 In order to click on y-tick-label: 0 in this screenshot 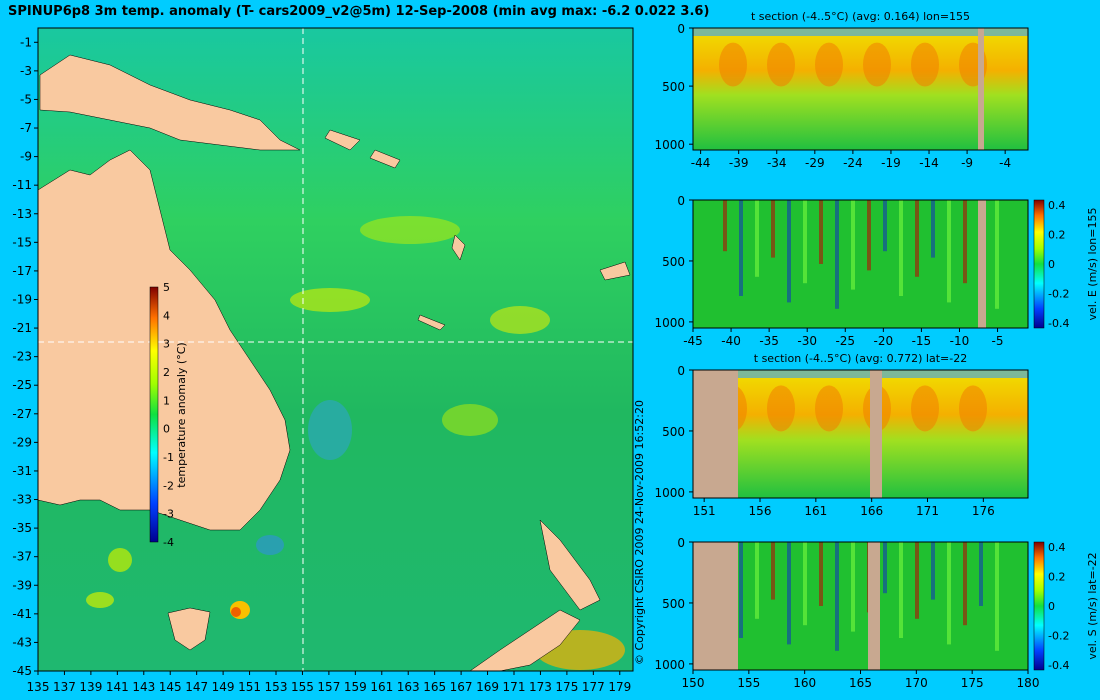, I will do `click(681, 29)`.